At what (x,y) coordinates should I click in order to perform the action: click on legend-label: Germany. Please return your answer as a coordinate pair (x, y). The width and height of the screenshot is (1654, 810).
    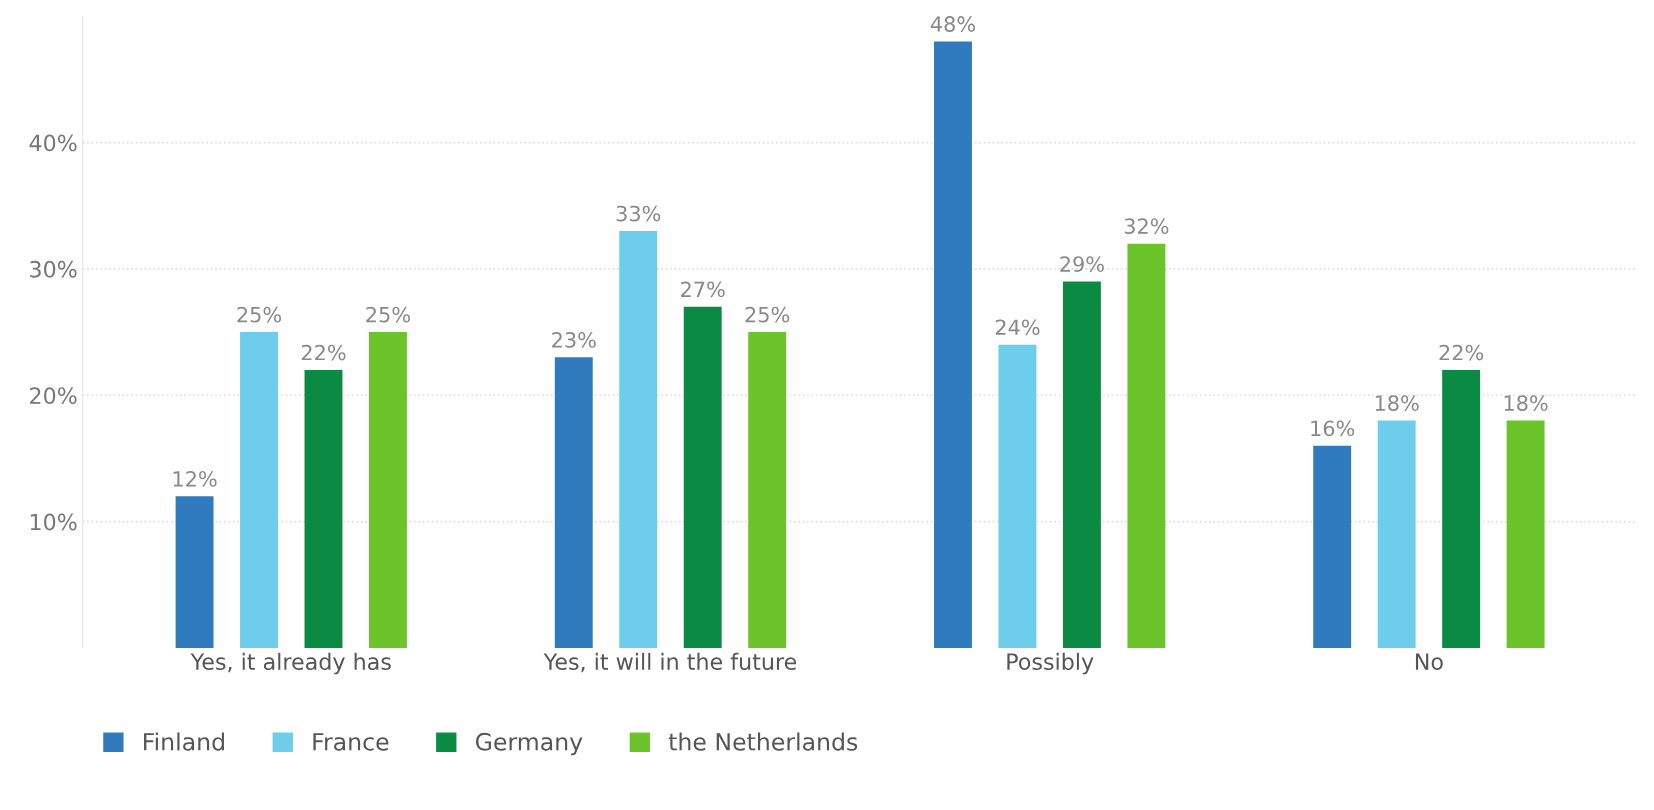
    Looking at the image, I should click on (529, 744).